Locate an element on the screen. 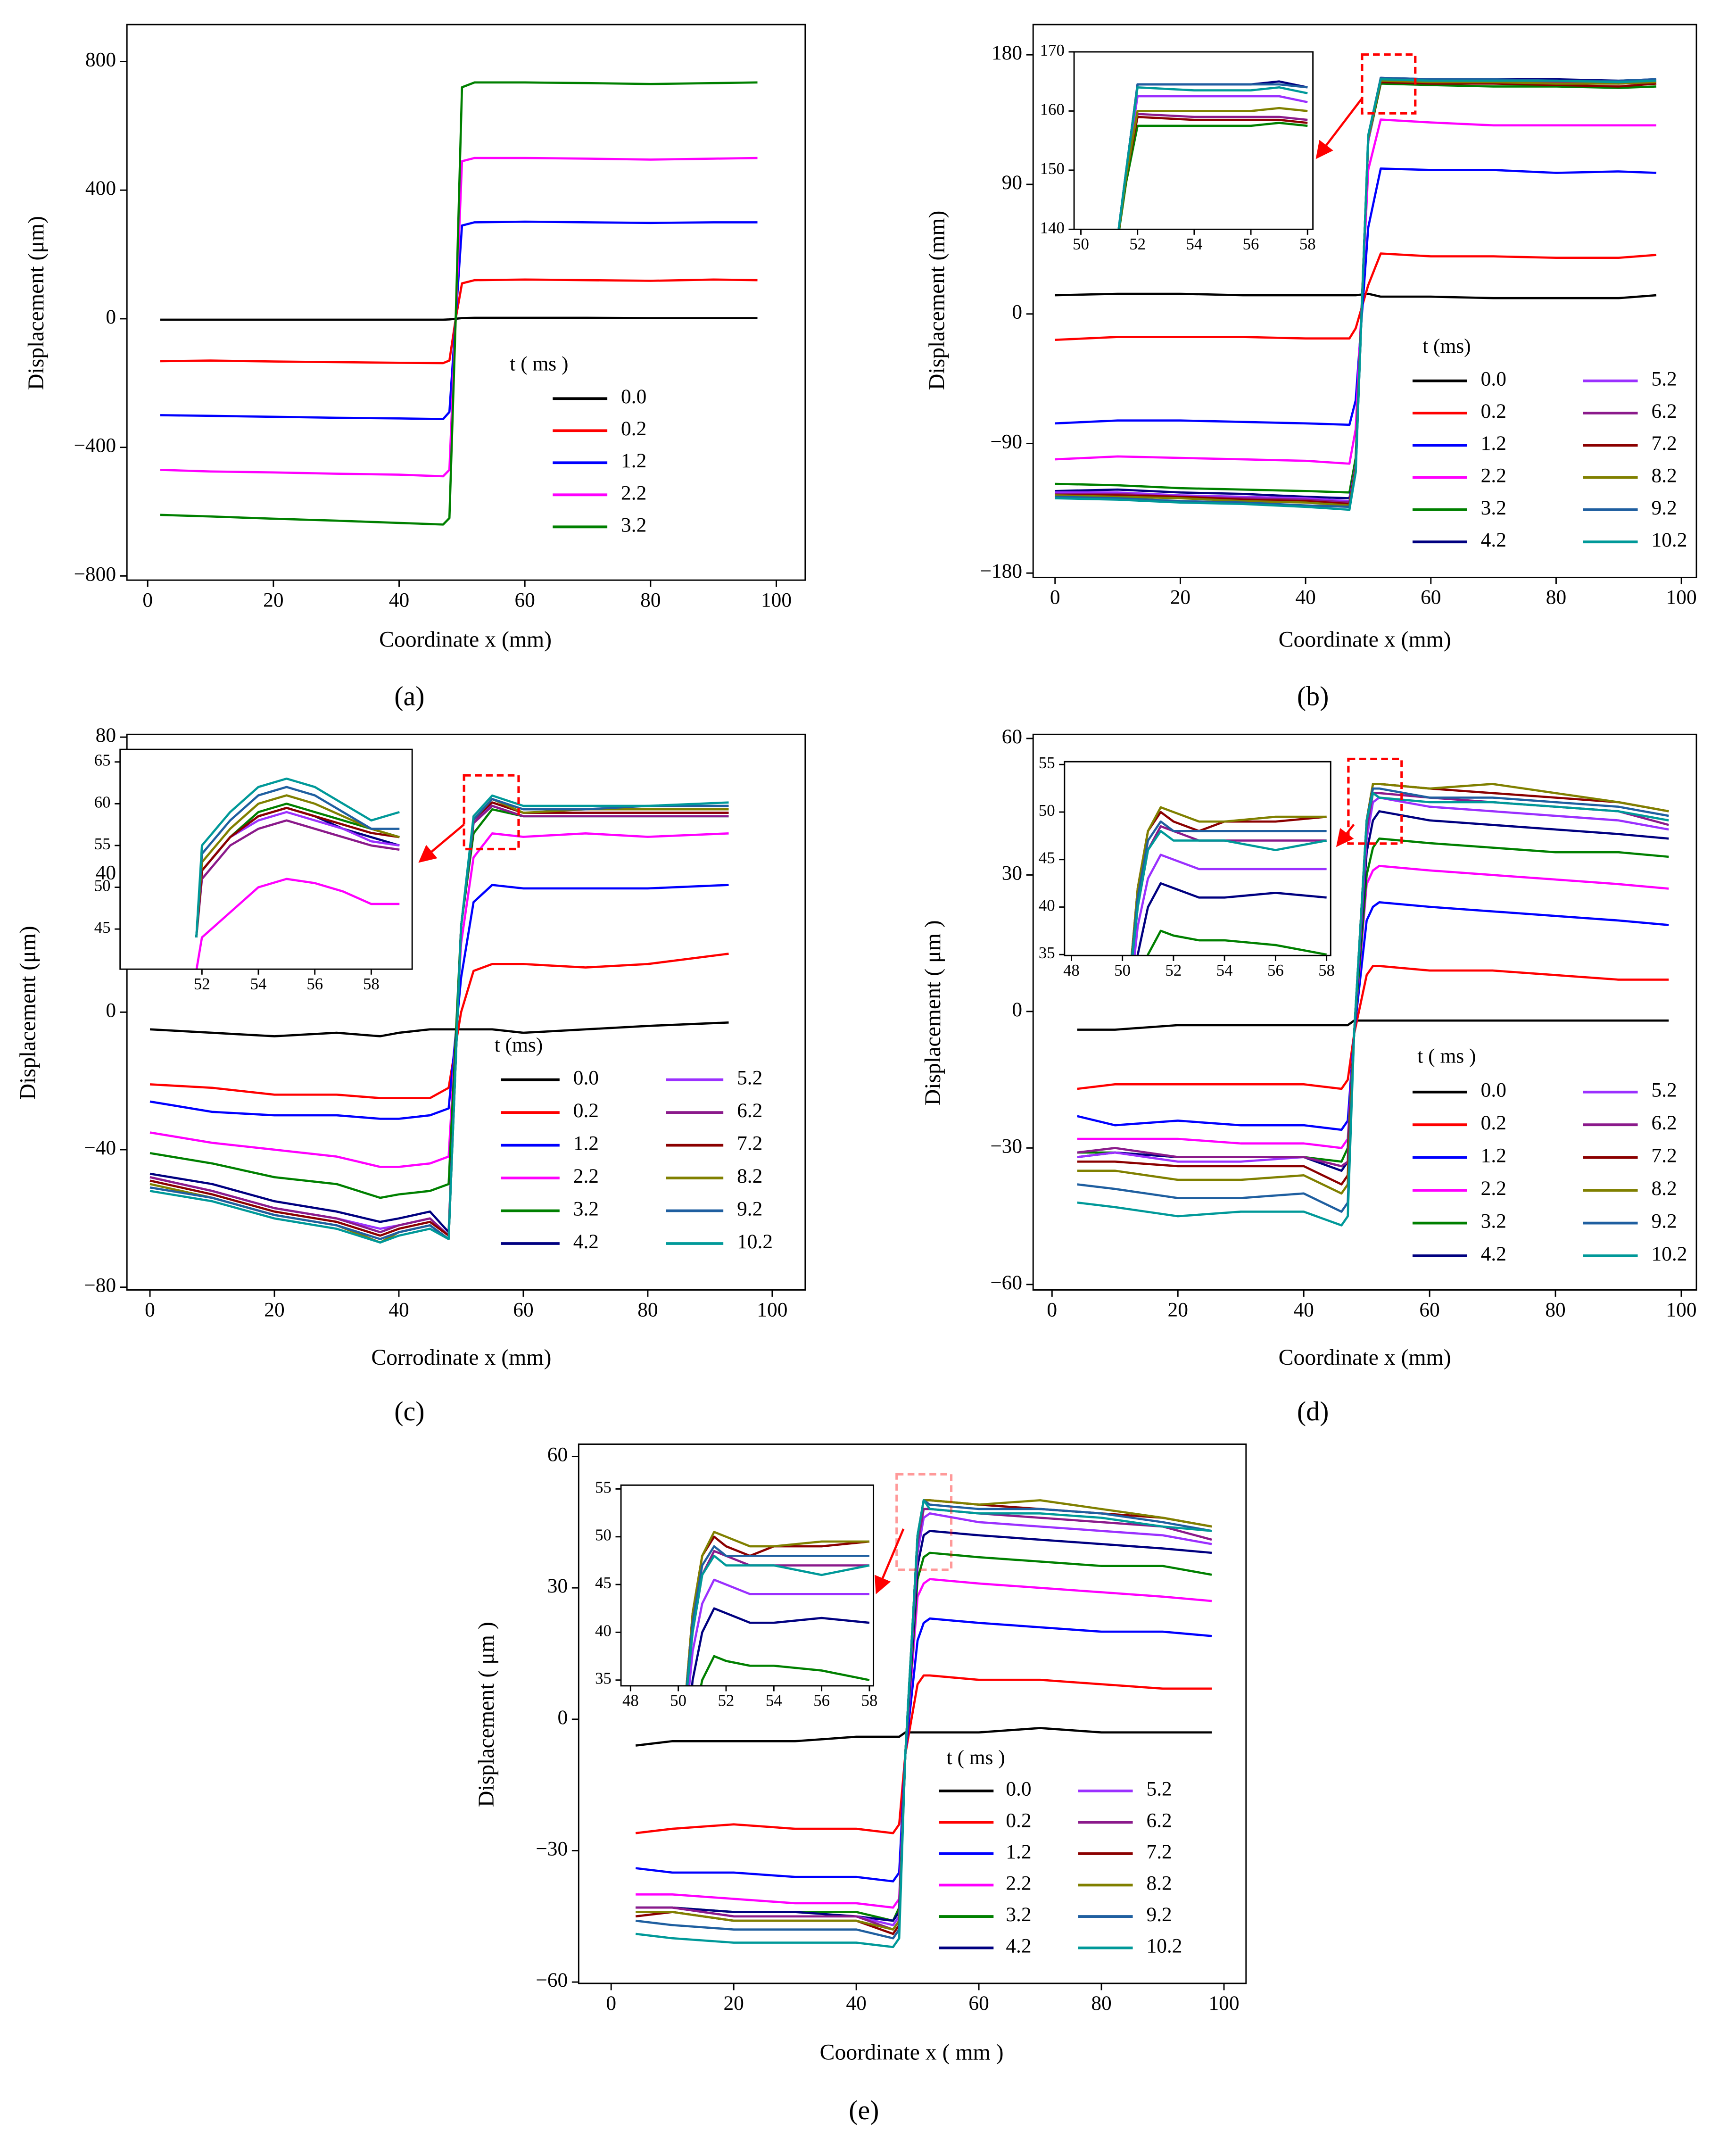 The width and height of the screenshot is (1736, 2148). y-tick-label: 60 is located at coordinates (102, 802).